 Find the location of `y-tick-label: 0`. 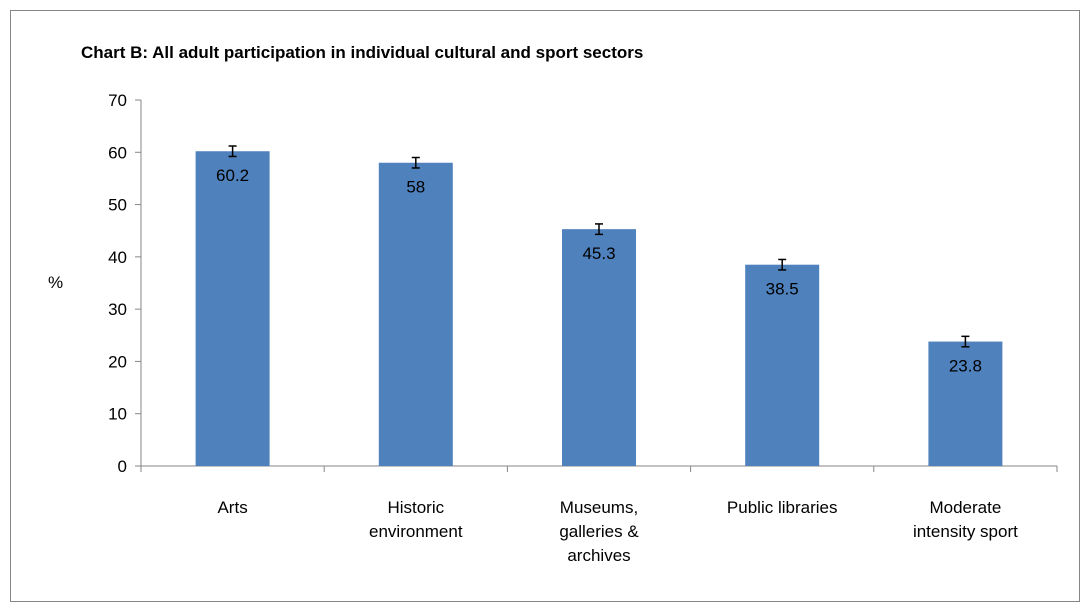

y-tick-label: 0 is located at coordinates (122, 466).